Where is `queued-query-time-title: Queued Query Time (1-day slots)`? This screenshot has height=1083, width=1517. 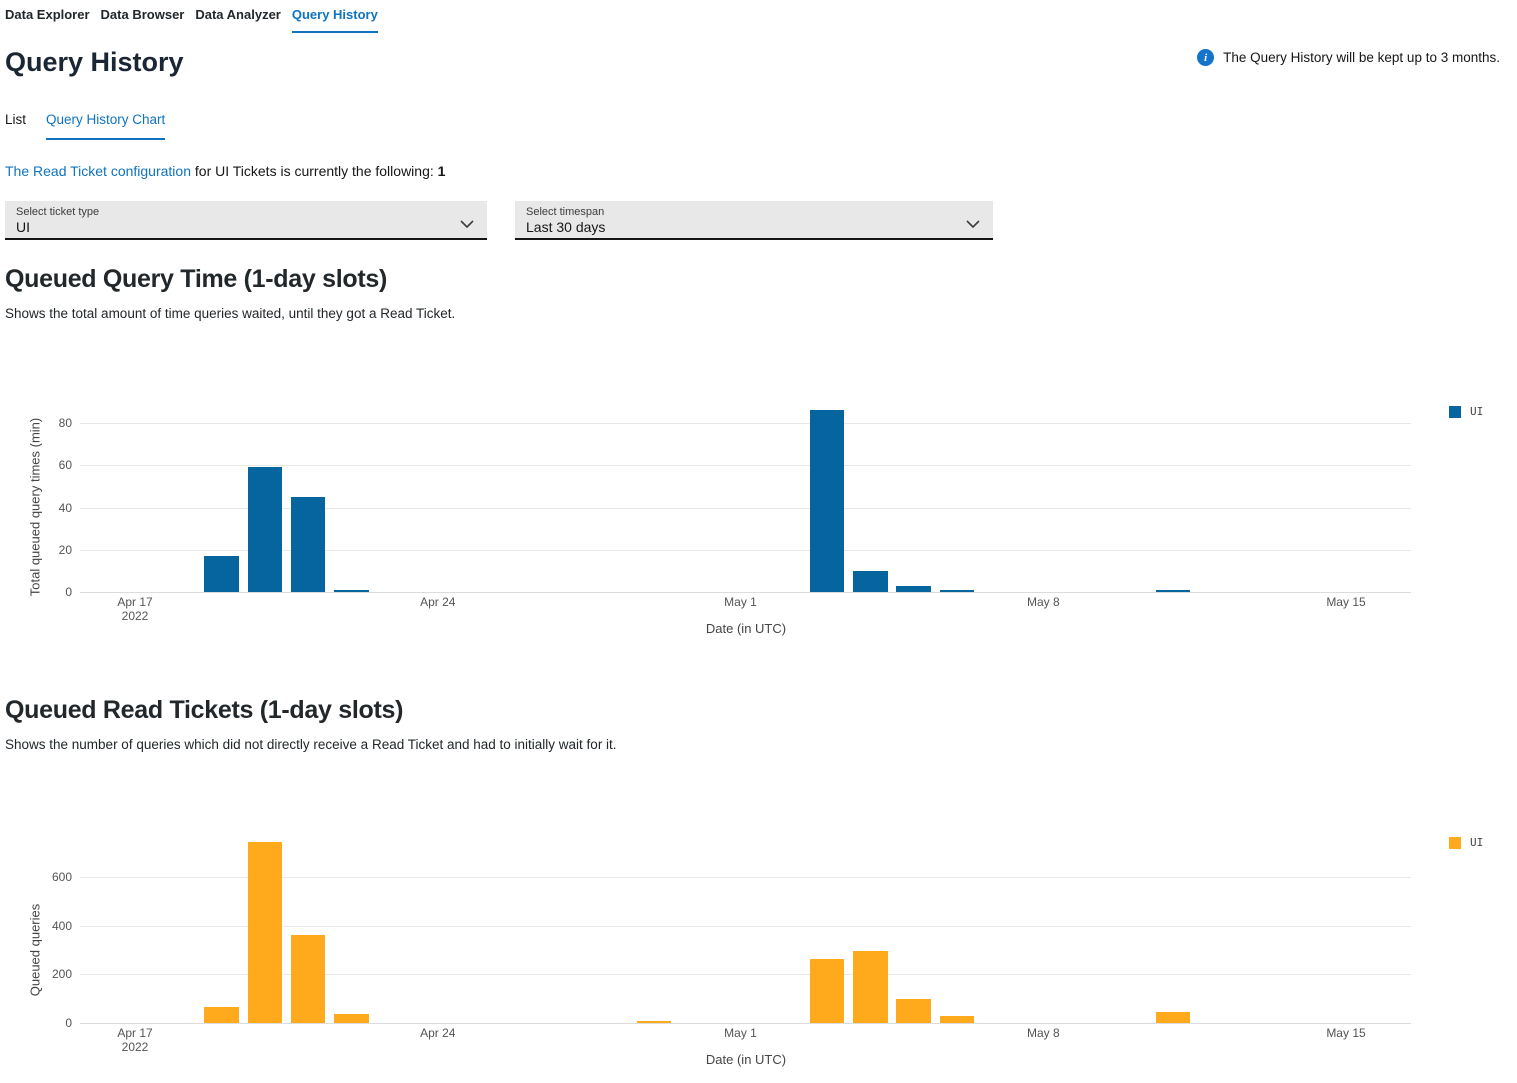
queued-query-time-title: Queued Query Time (1-day slots) is located at coordinates (196, 279).